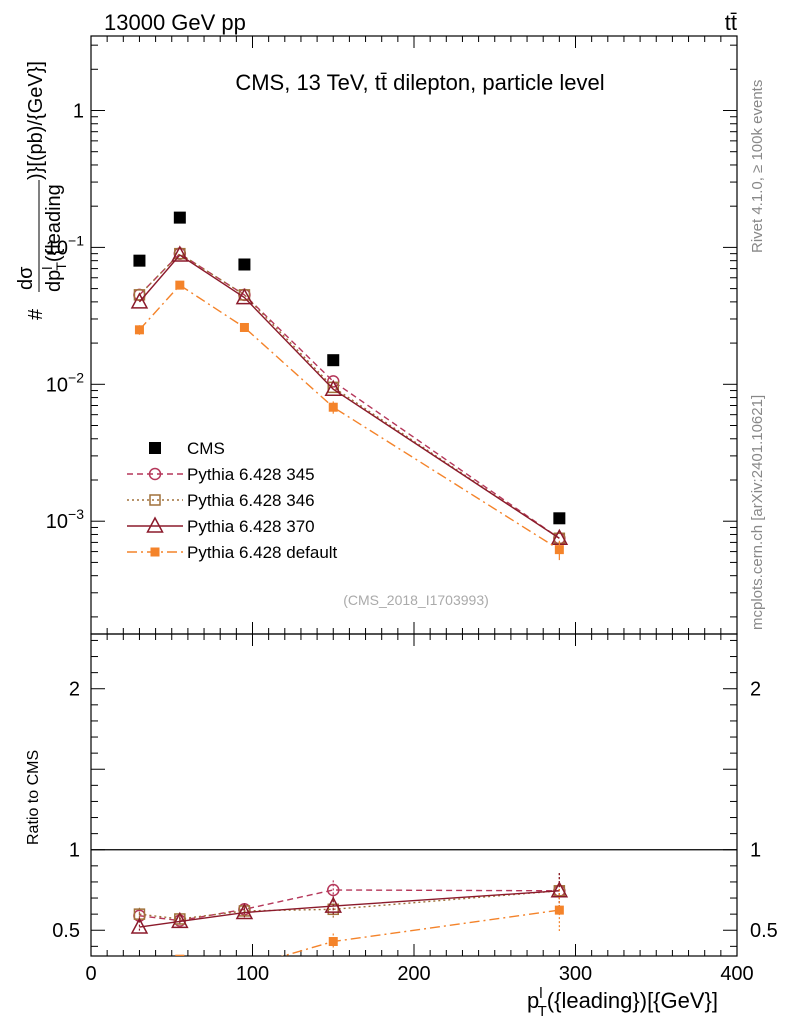 The image size is (786, 1024). What do you see at coordinates (757, 512) in the screenshot?
I see `mcplots-source-label: mcplots.cern.ch [arXiv:2401.10621]` at bounding box center [757, 512].